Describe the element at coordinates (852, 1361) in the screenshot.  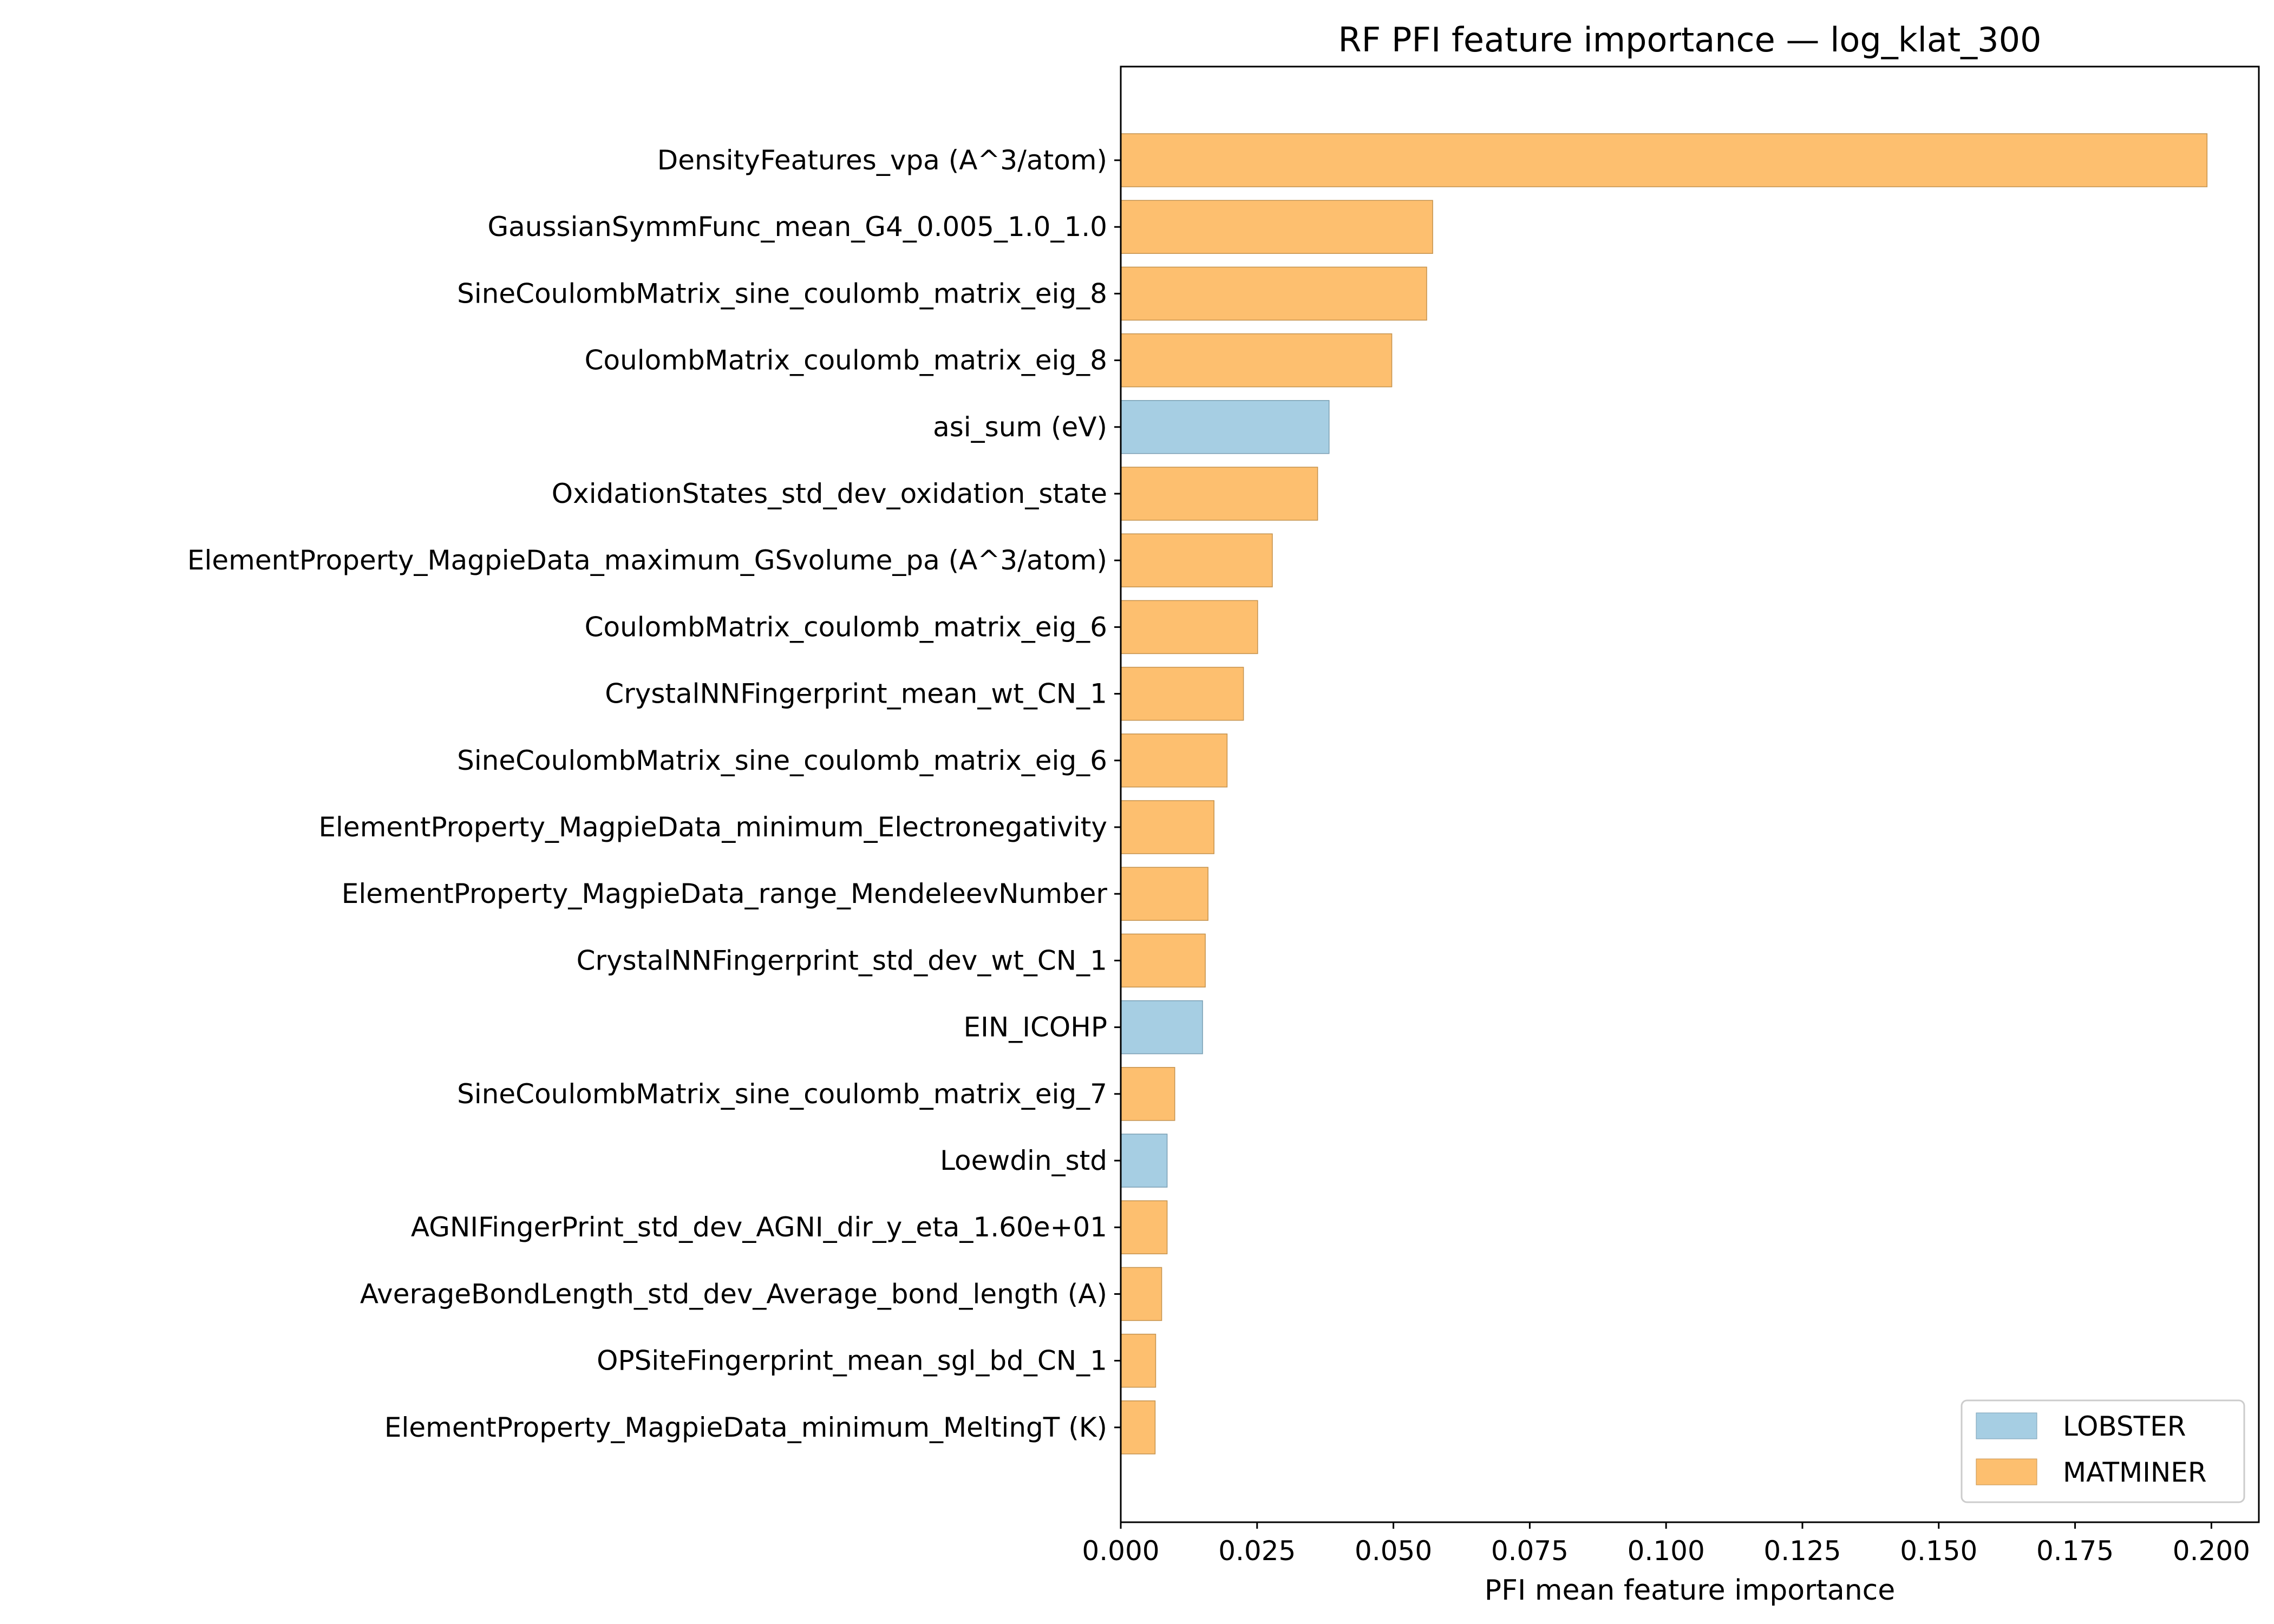
I see `y-tick-label: OPSiteFingerprint_mean_sgl_bd_CN_1` at that location.